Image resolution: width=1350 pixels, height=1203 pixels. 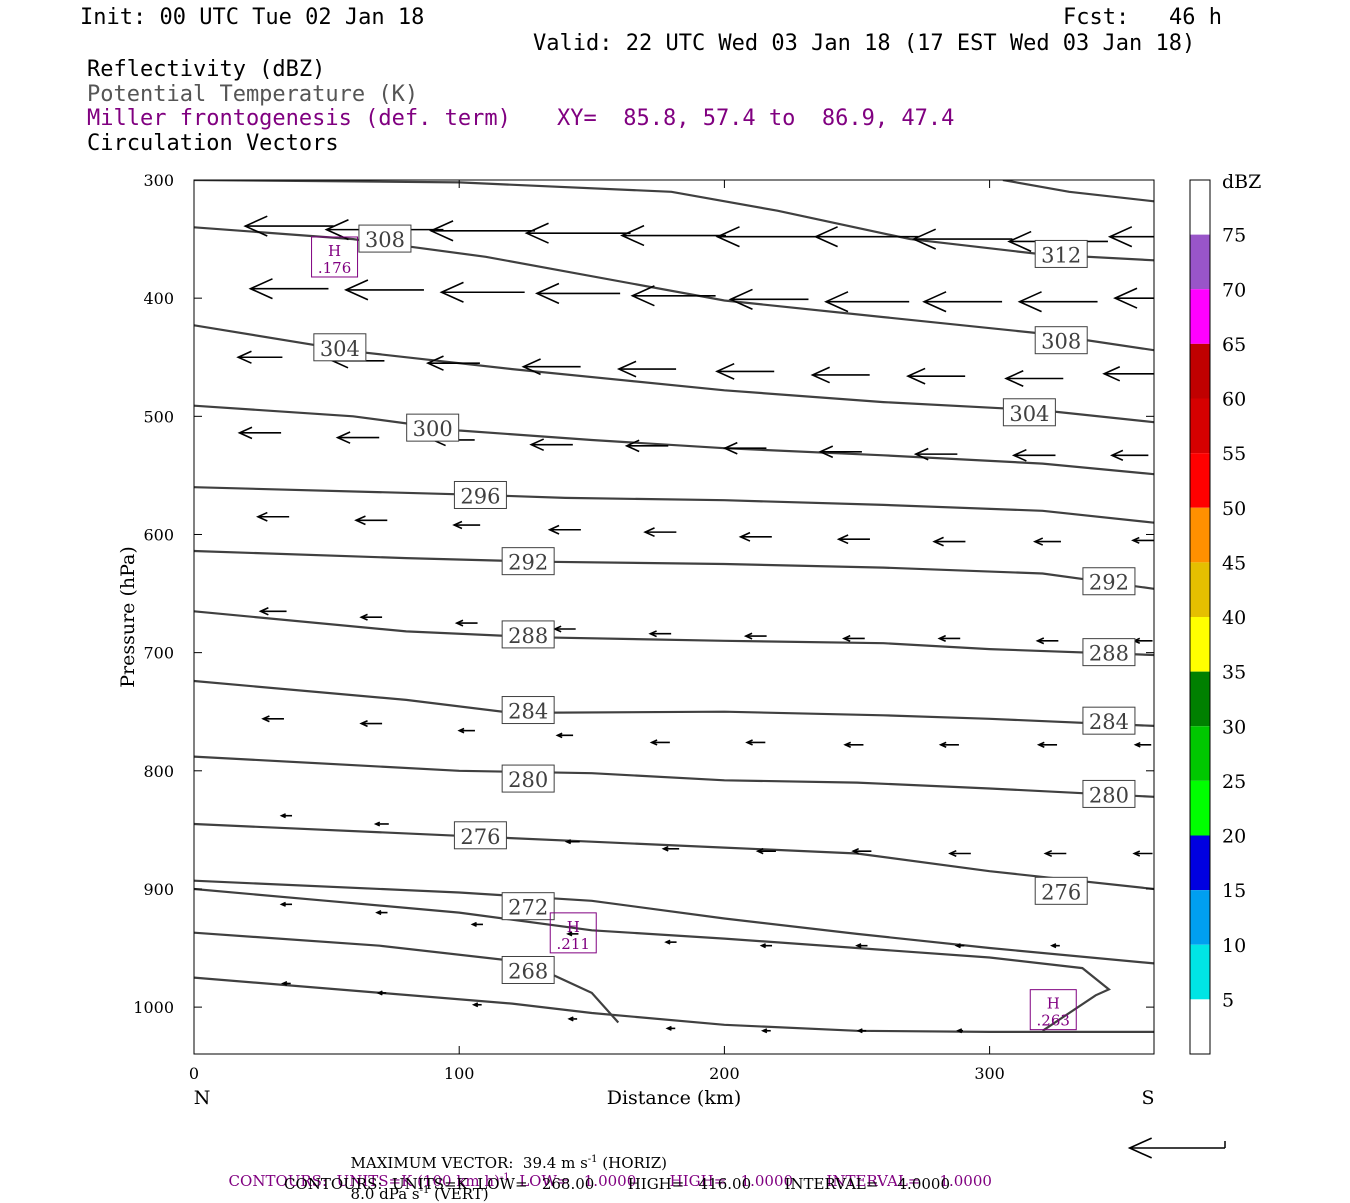 I want to click on field-vectors: Circulation Vectors, so click(x=213, y=143).